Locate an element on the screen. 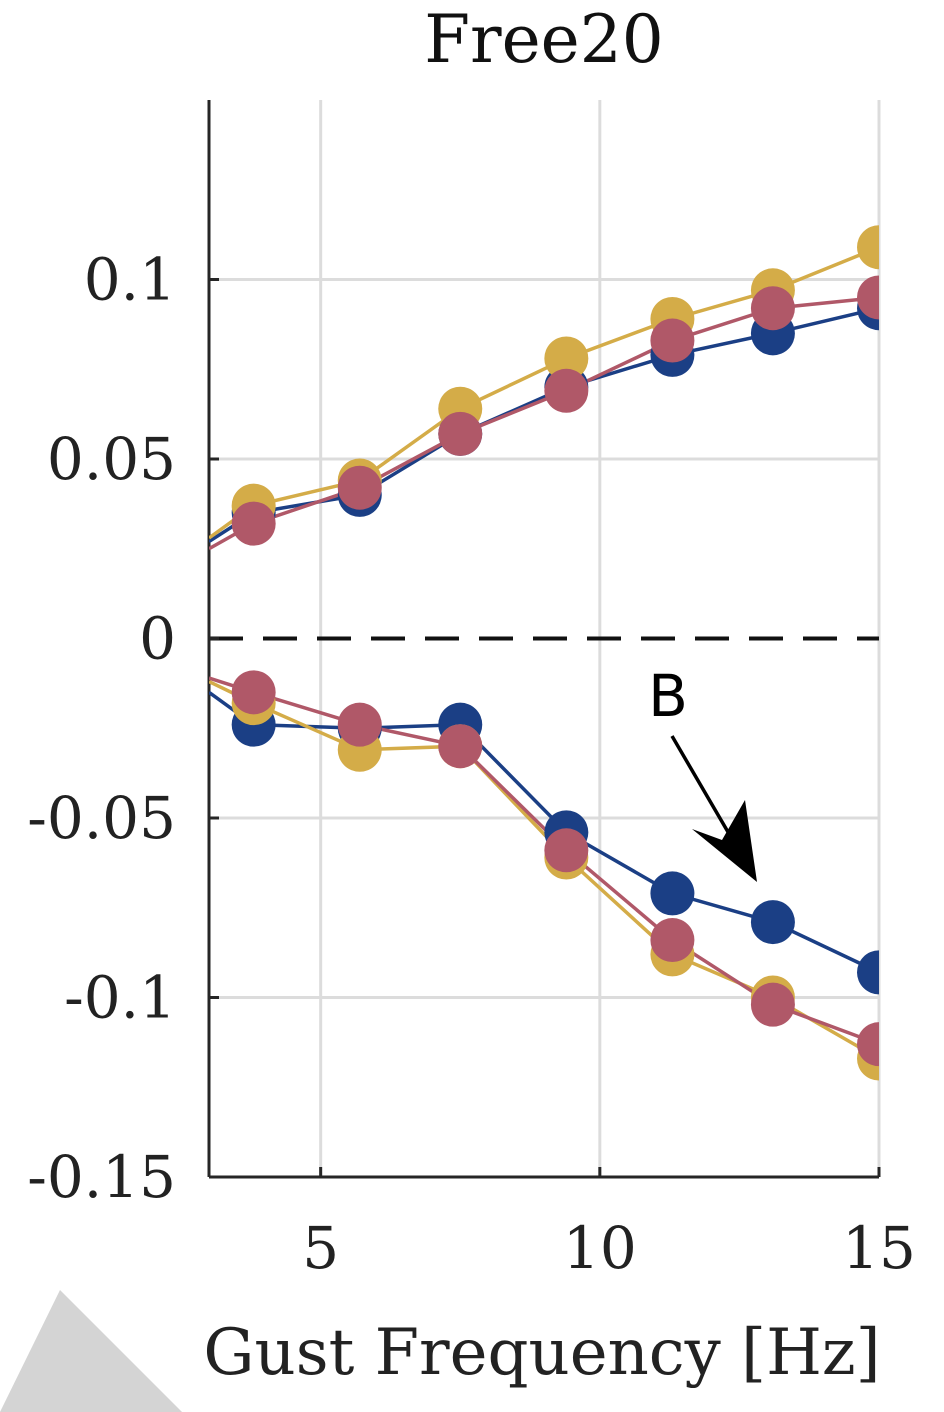  y-tick-label: 0.05 is located at coordinates (111, 459).